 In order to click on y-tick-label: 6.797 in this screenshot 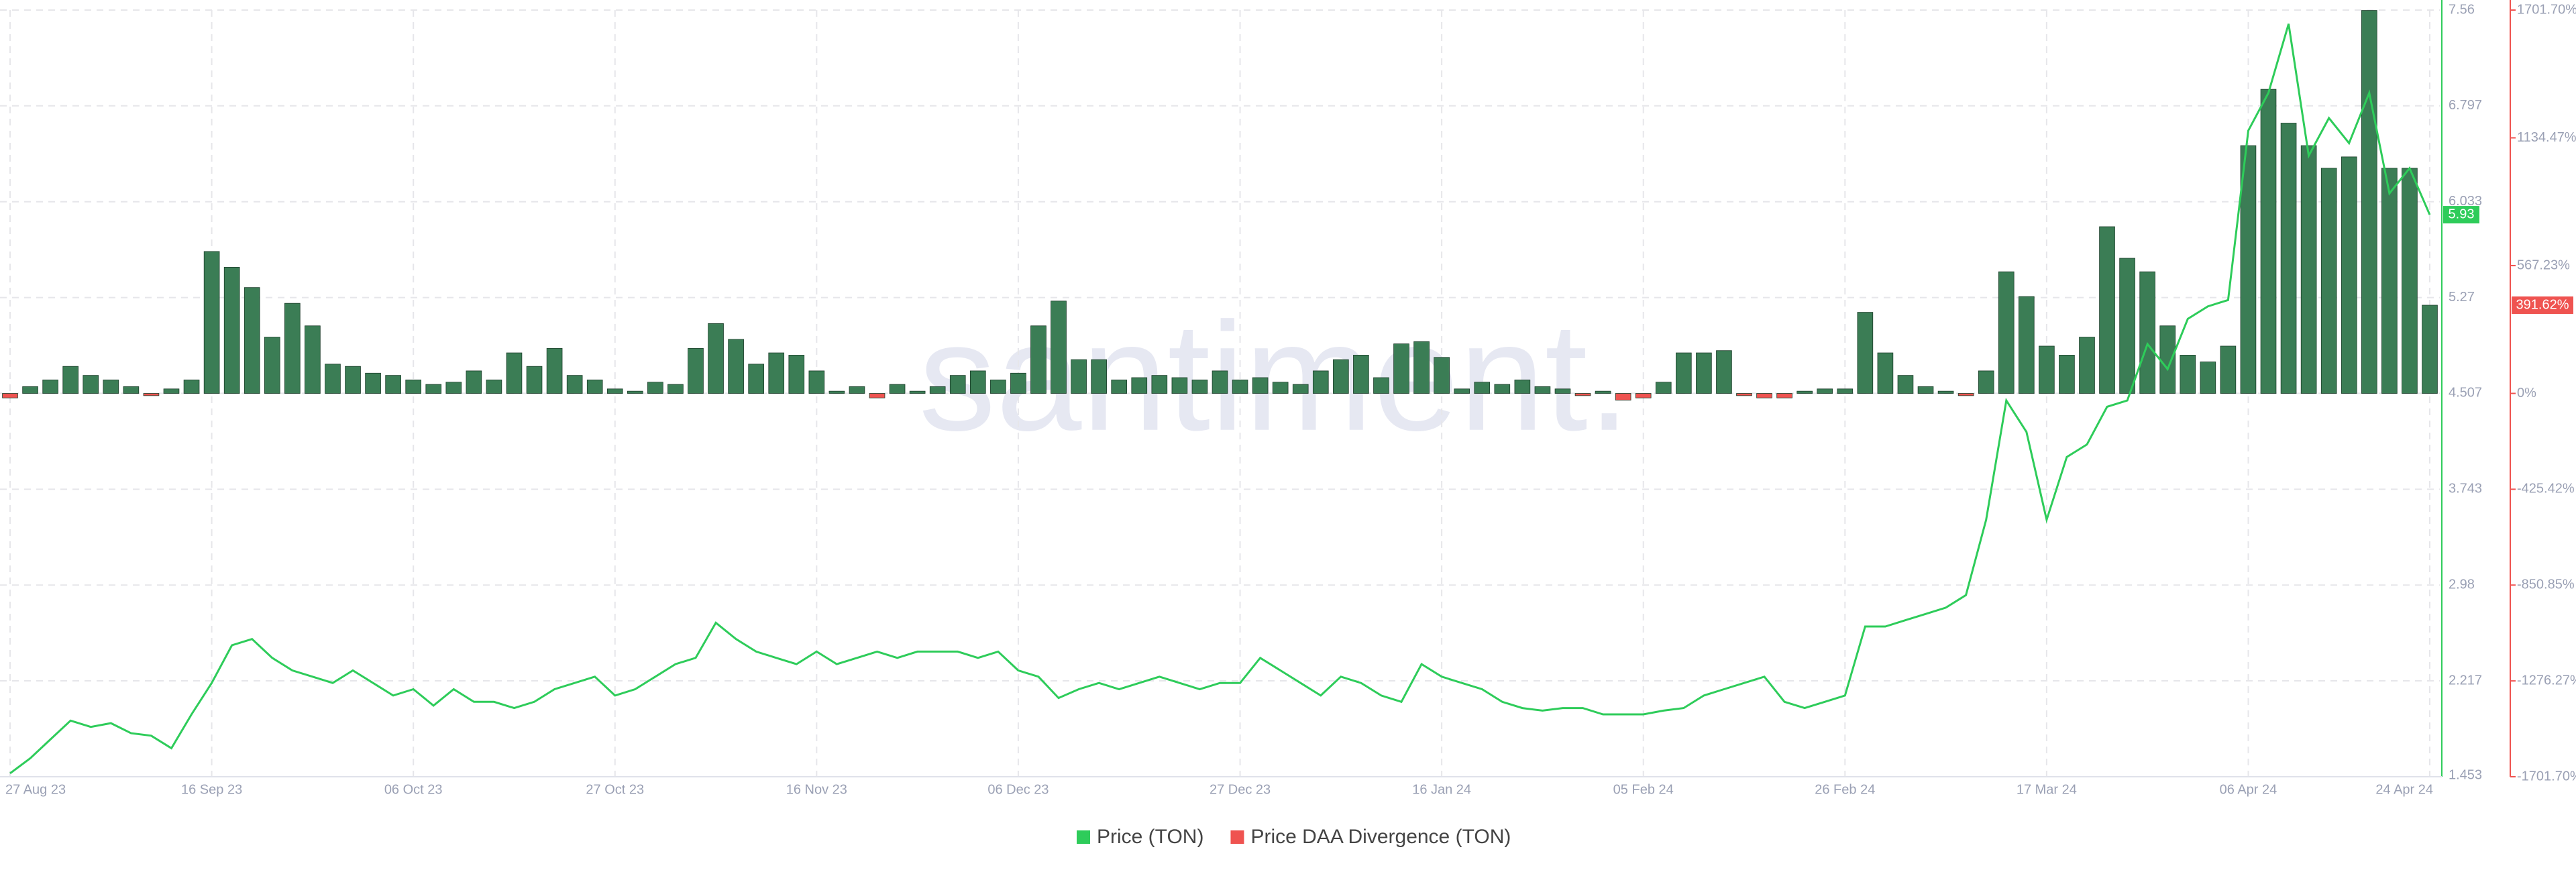, I will do `click(2465, 106)`.